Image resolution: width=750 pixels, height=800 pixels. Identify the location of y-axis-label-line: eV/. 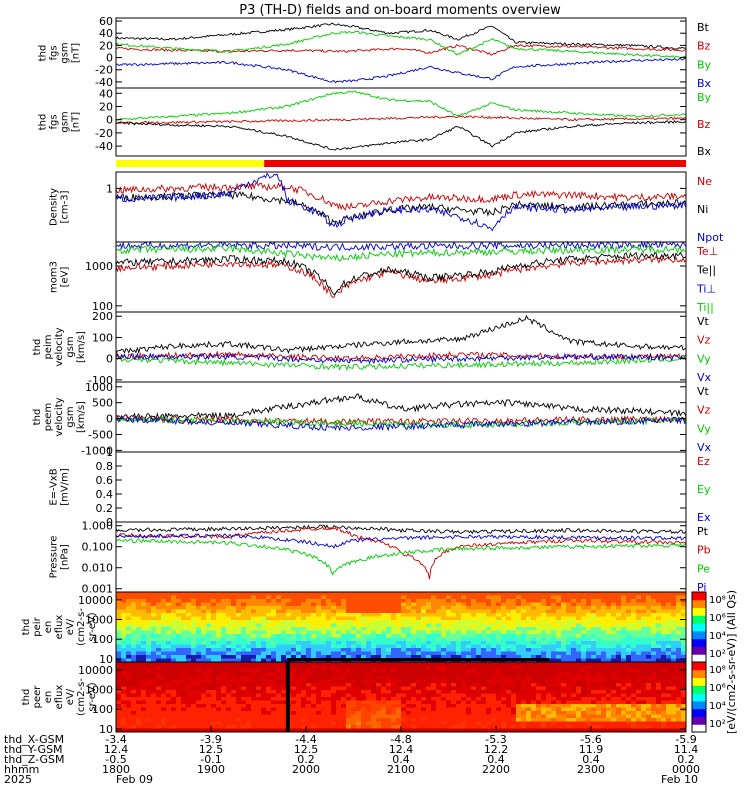
(70, 696).